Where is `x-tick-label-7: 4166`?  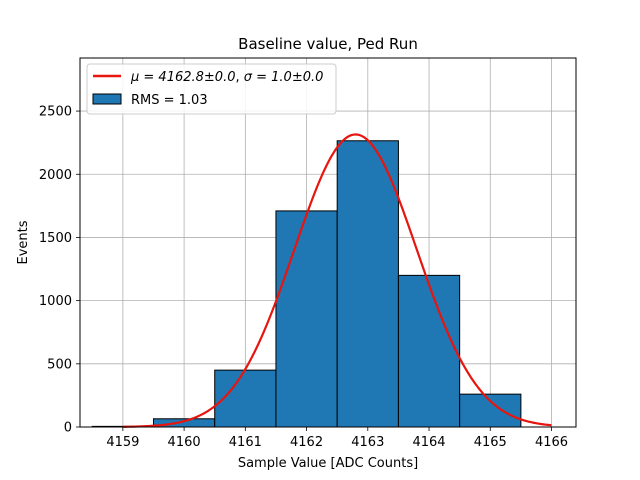 x-tick-label-7: 4166 is located at coordinates (551, 442).